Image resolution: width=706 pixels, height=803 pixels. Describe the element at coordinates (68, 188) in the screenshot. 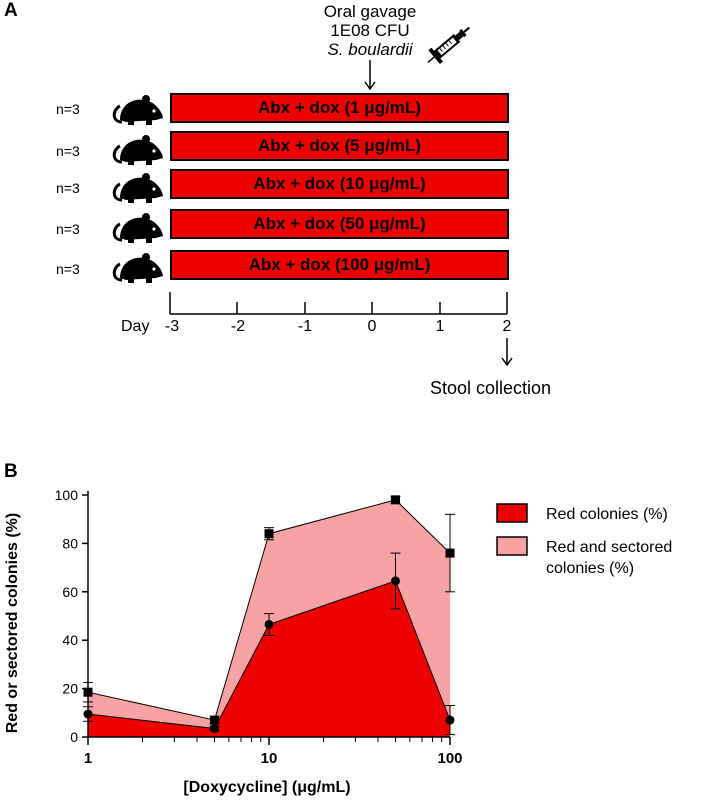

I see `group-3-n: n=3` at that location.